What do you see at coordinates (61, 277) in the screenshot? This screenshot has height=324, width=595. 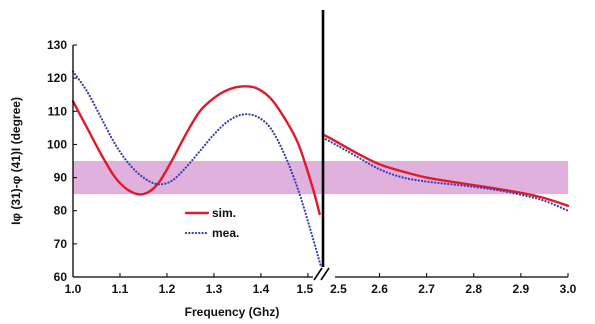 I see `y-tick-label: 60` at bounding box center [61, 277].